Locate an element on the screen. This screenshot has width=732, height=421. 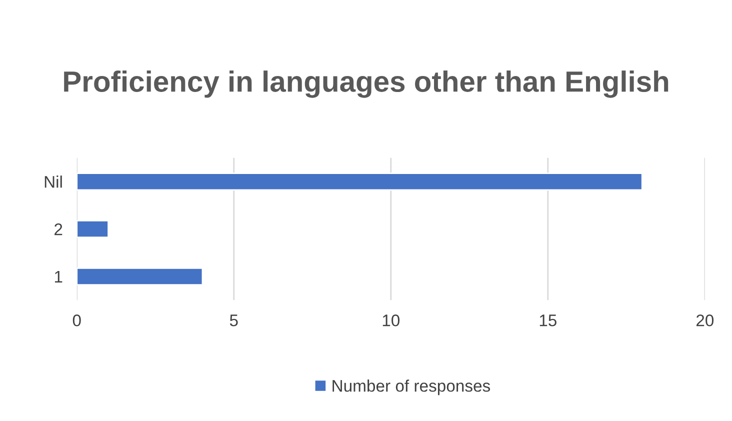
chart-title: Proficiency in languages other than English is located at coordinates (366, 84).